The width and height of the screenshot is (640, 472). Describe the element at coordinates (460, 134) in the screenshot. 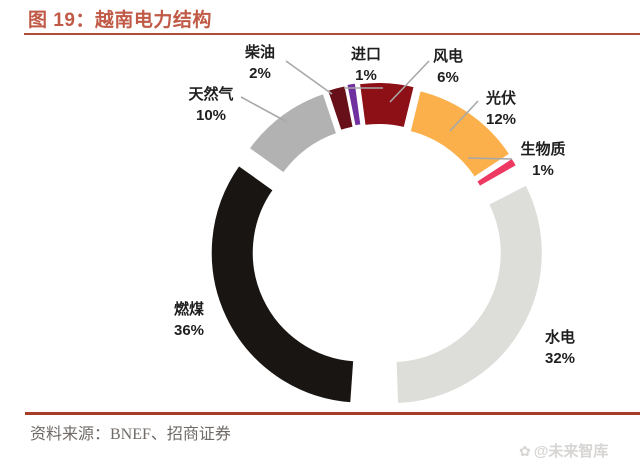

I see `slice-光伏` at that location.